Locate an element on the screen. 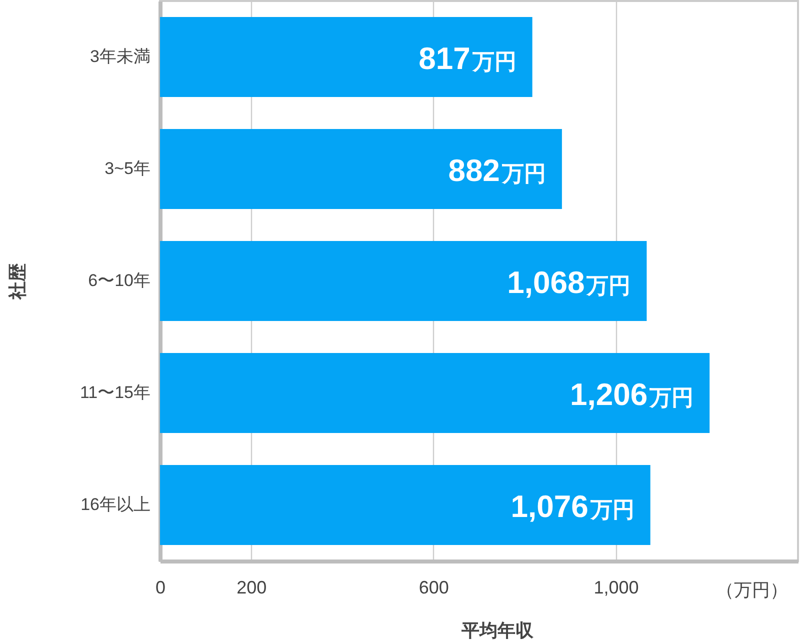 This screenshot has height=640, width=800. x-tick-label: 600 is located at coordinates (433, 588).